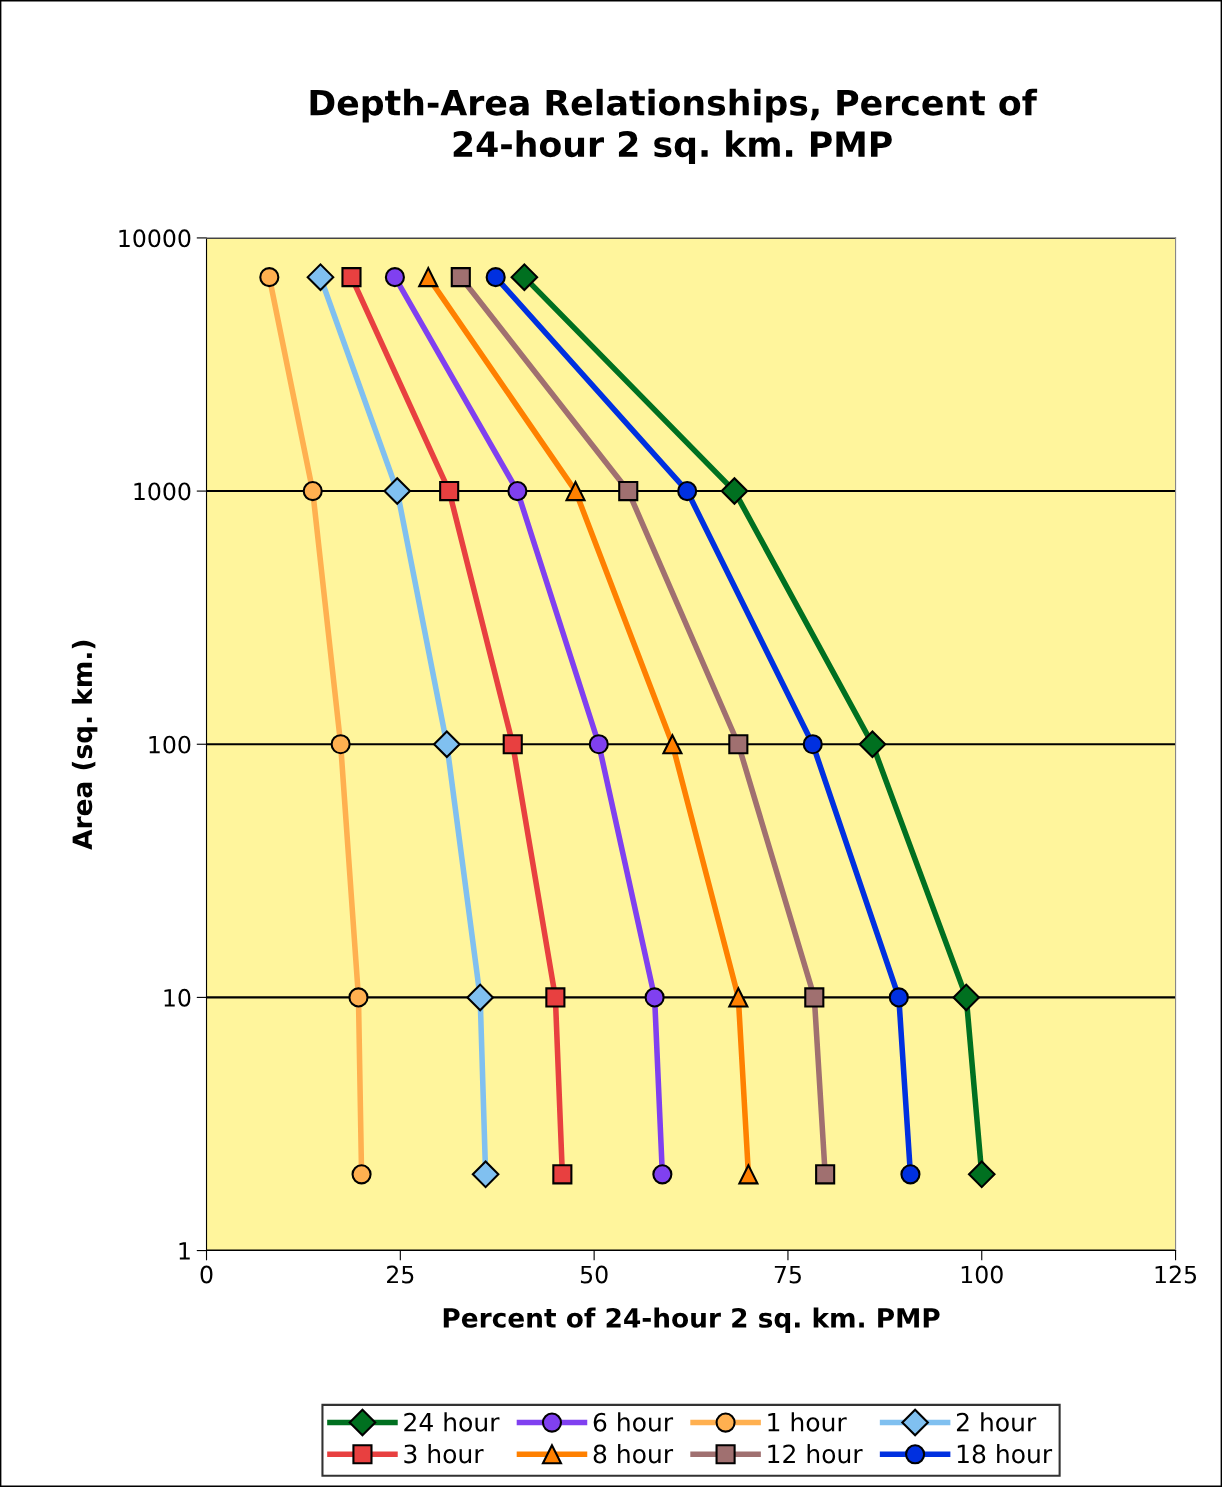  I want to click on legend-label: 2 hour, so click(996, 1422).